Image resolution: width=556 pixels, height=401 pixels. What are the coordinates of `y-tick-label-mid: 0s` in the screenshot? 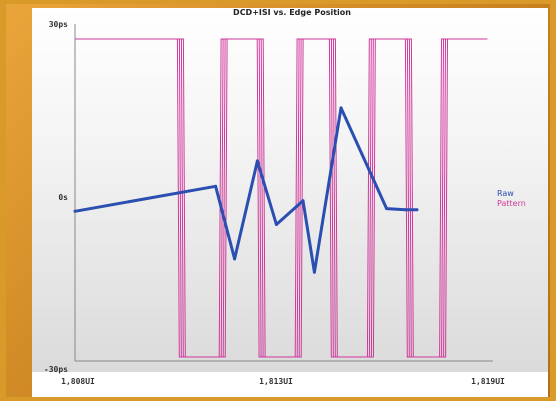 It's located at (63, 197).